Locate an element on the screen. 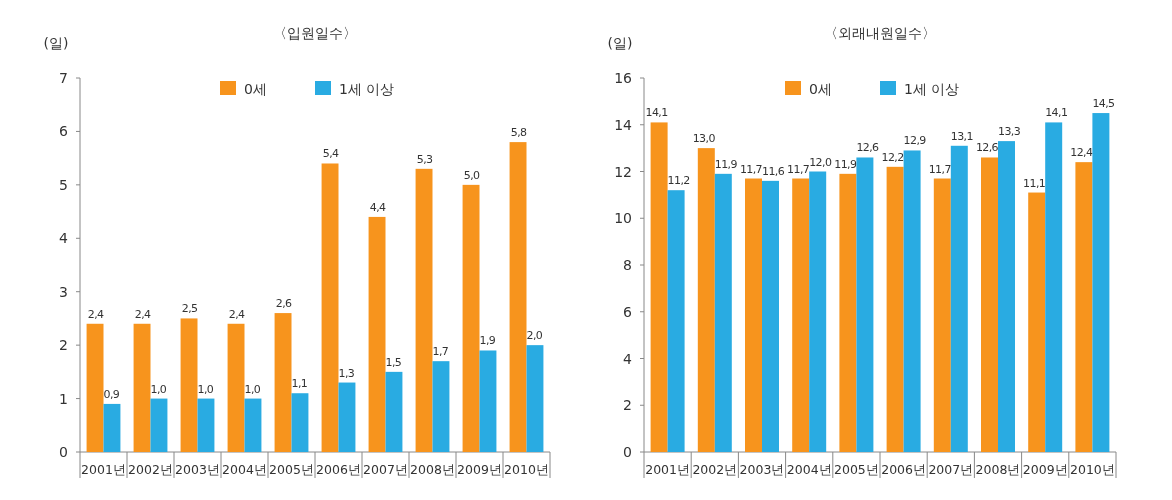 The width and height of the screenshot is (1172, 500). data-label: 1,3 is located at coordinates (346, 373).